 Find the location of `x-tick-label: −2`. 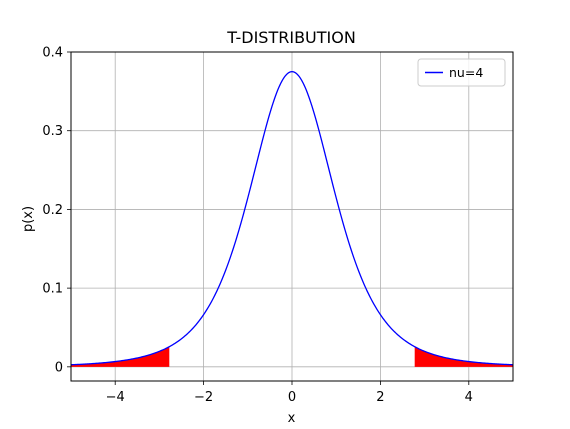

x-tick-label: −2 is located at coordinates (203, 397).